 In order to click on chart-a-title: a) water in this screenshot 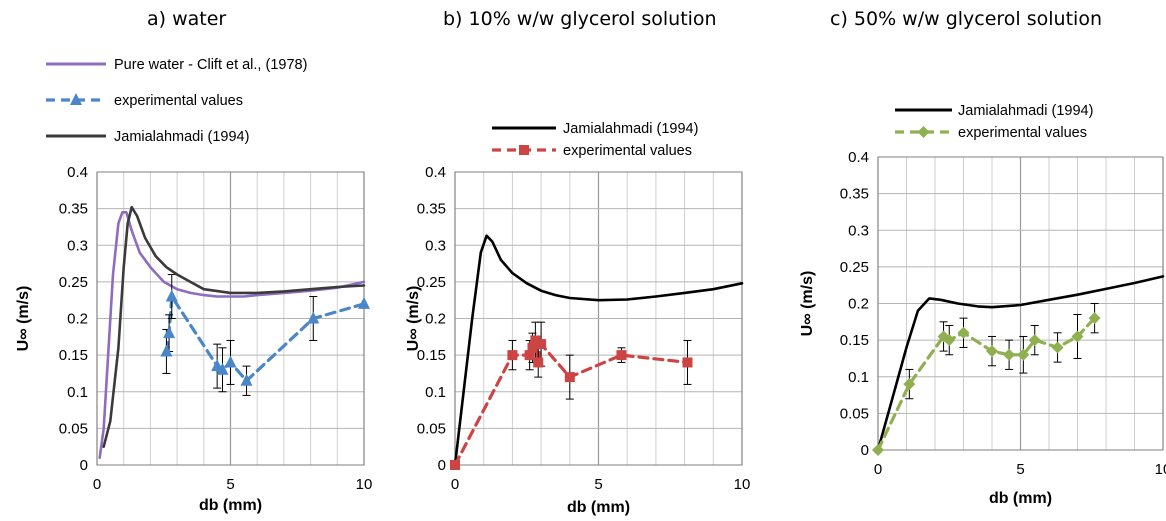, I will do `click(187, 19)`.